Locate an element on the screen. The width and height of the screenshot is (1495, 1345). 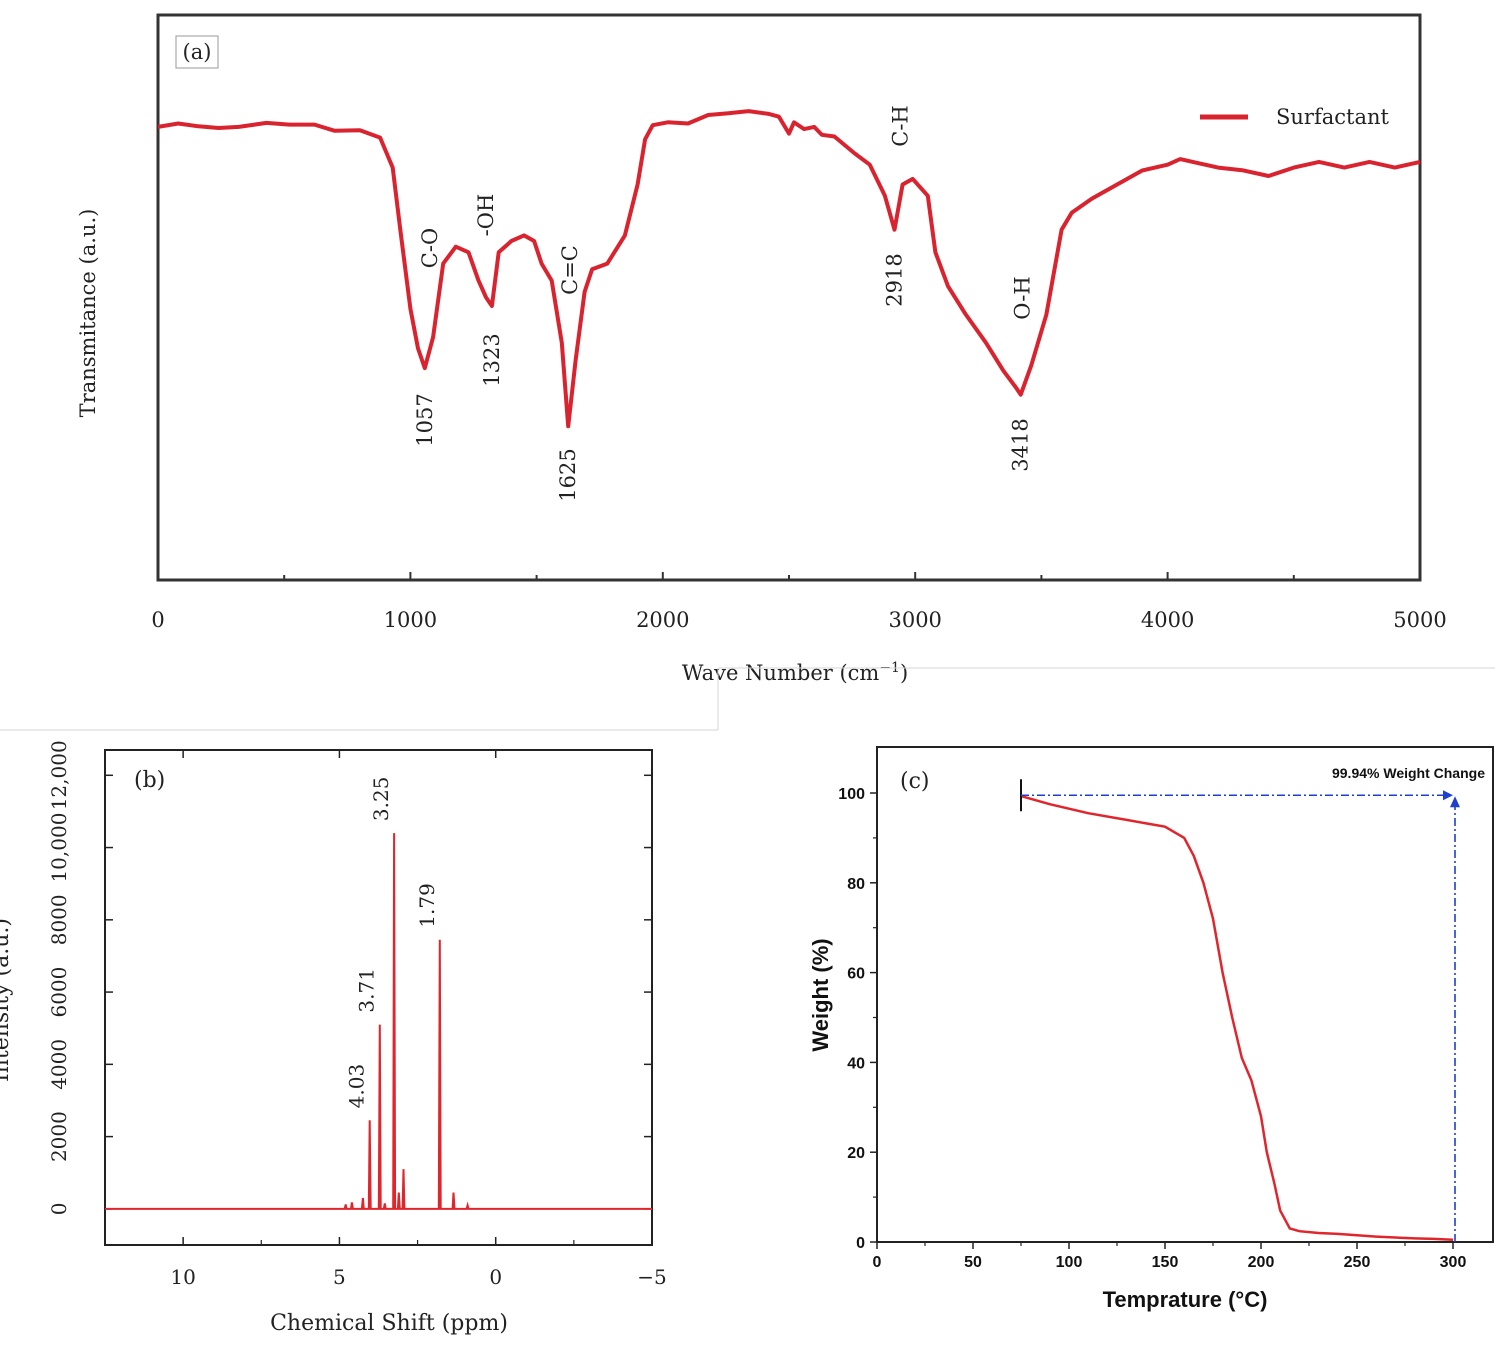
panel-c-x-axis-label: Temprature (°C) is located at coordinates (1185, 1299).